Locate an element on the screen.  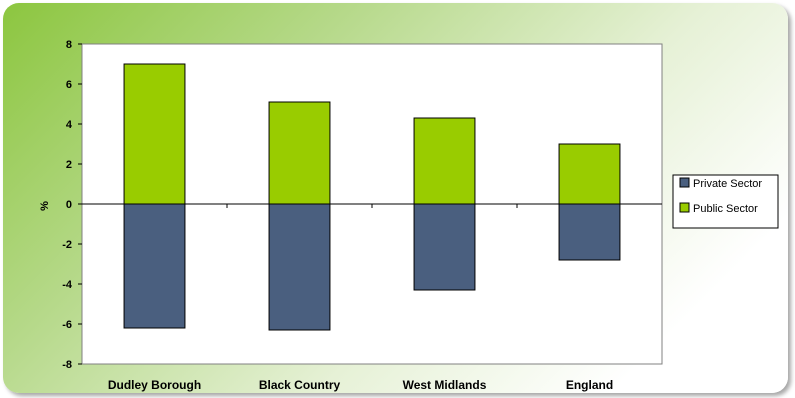
legend-label: Public Sector is located at coordinates (725, 209).